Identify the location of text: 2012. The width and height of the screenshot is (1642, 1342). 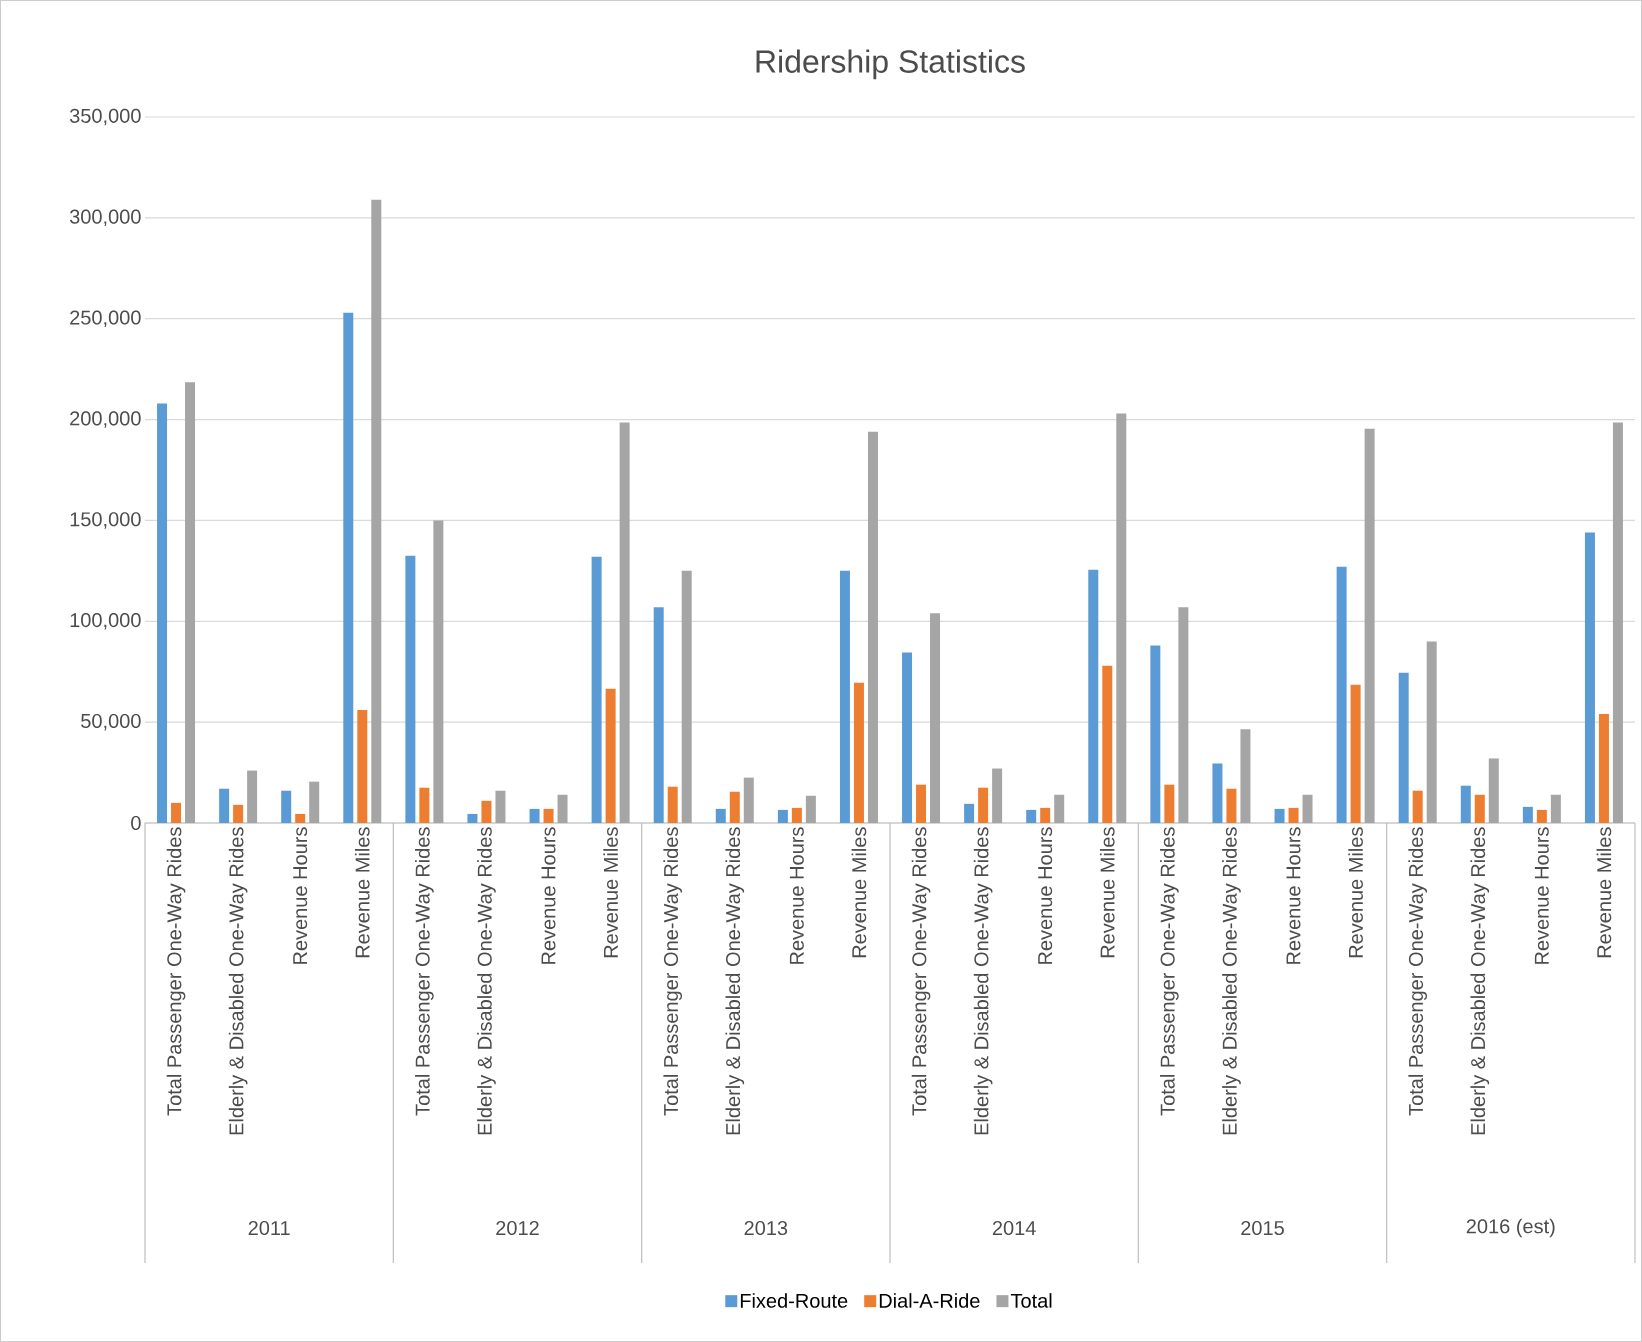
(517, 1228).